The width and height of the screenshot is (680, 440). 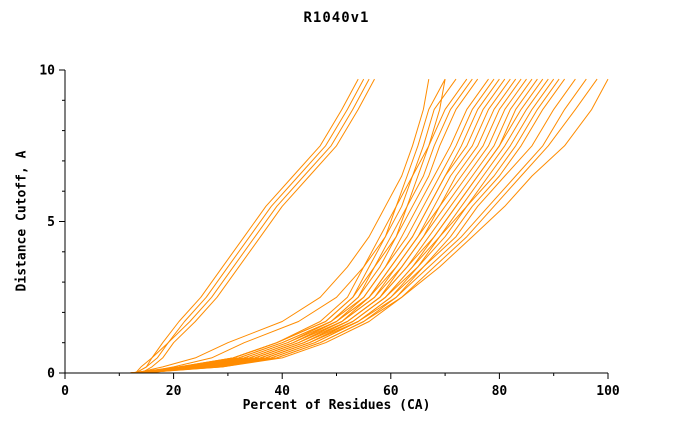 I want to click on y-tick-label: 5, so click(x=51, y=222).